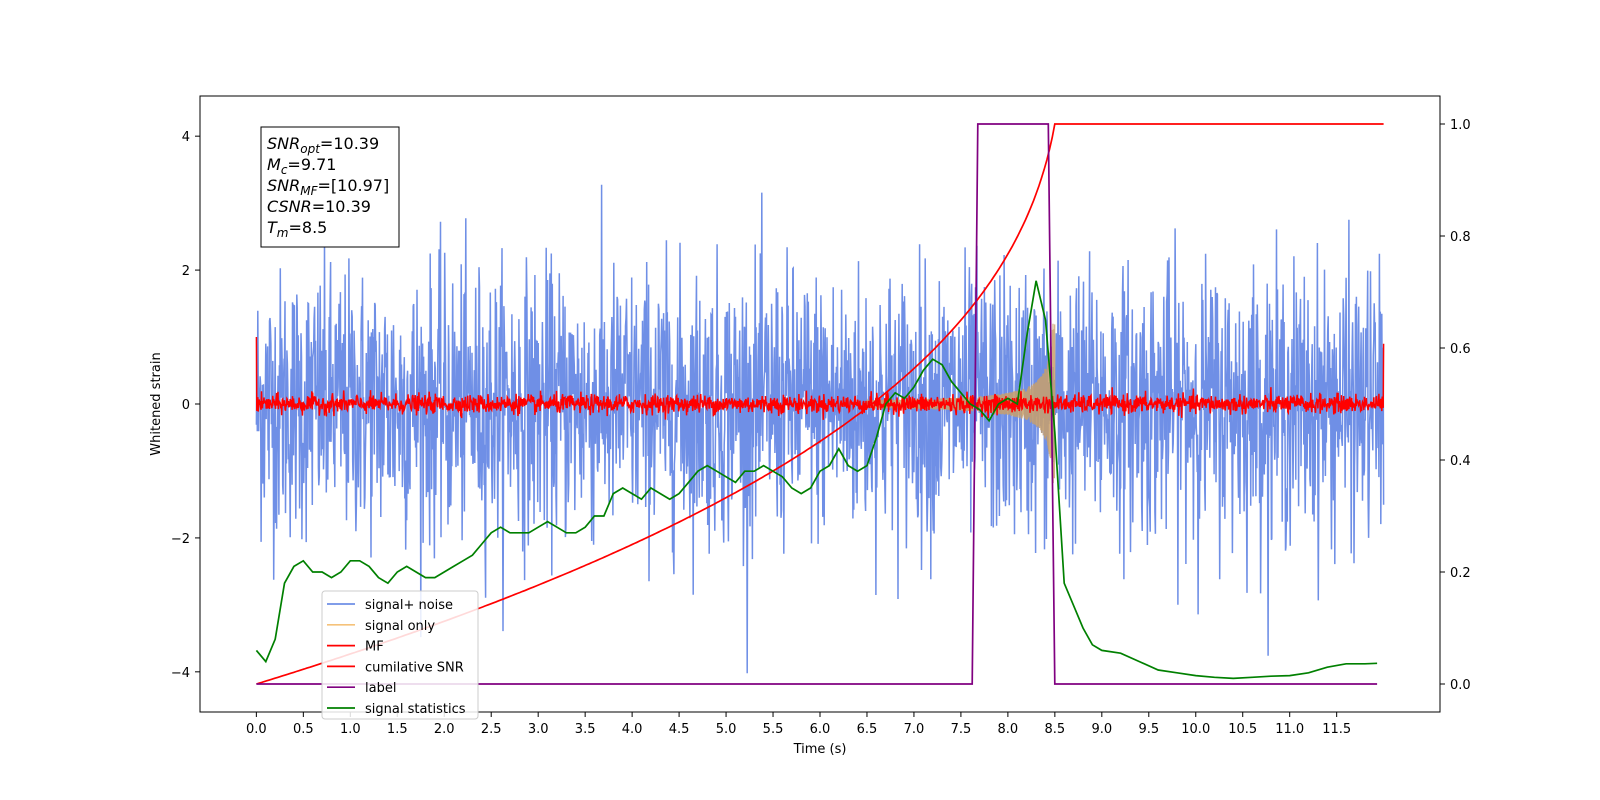 The height and width of the screenshot is (800, 1600). What do you see at coordinates (409, 605) in the screenshot?
I see `legend-entry: signal+ noise` at bounding box center [409, 605].